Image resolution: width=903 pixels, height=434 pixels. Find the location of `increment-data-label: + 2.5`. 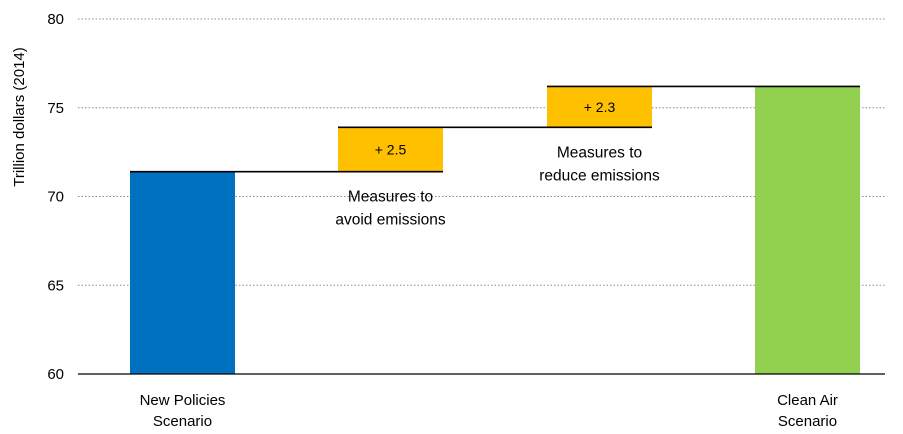

increment-data-label: + 2.5 is located at coordinates (391, 149).